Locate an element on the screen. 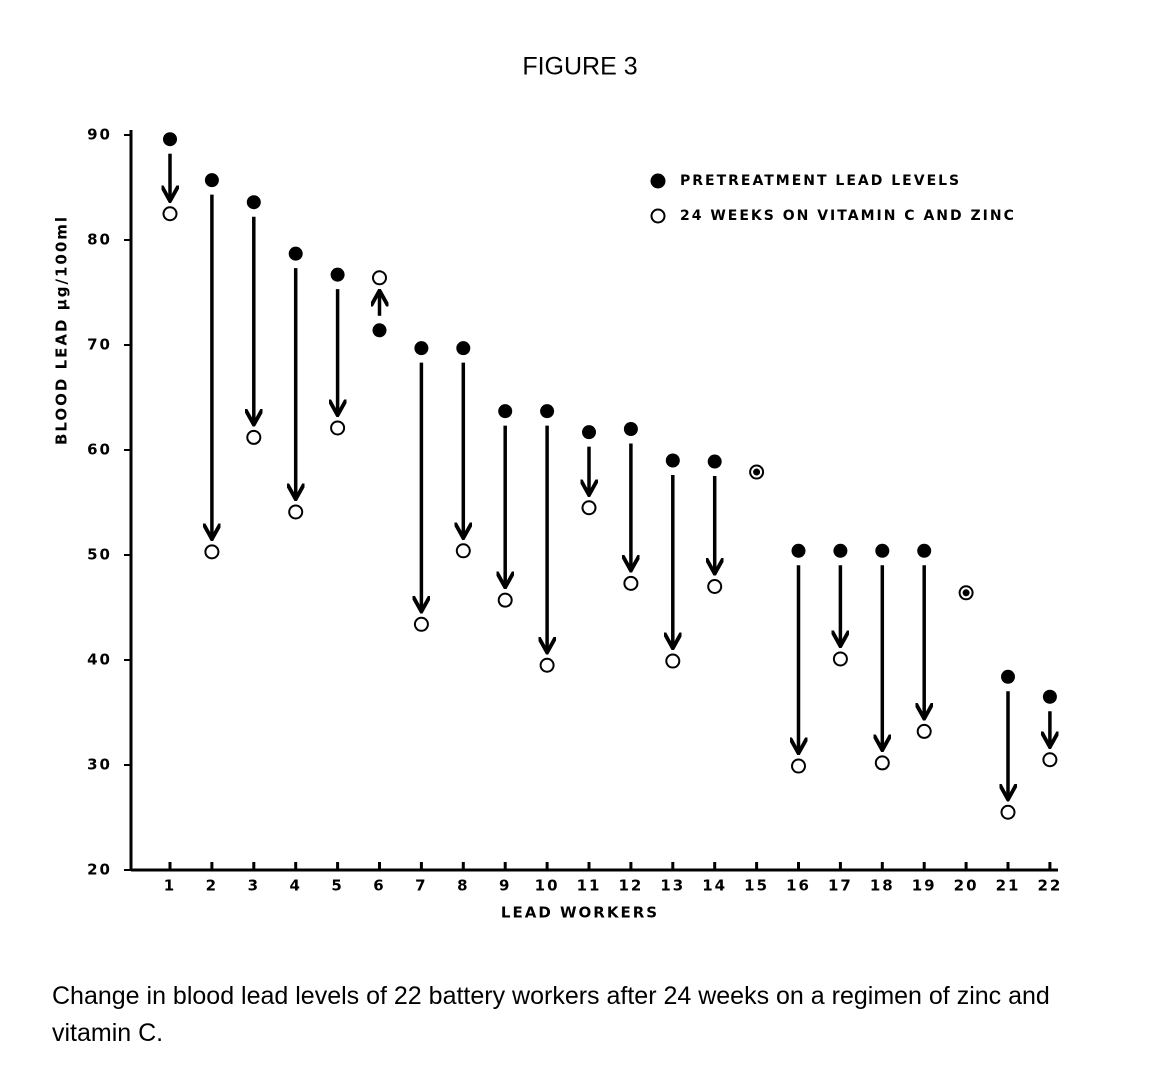 The width and height of the screenshot is (1156, 1076). x-tick-label: 19 is located at coordinates (924, 886).